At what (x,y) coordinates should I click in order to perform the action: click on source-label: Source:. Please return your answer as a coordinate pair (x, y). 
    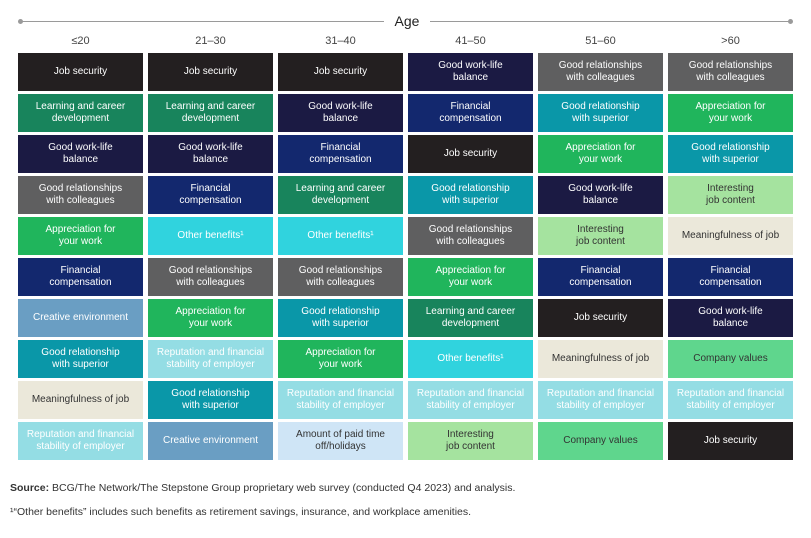
    Looking at the image, I should click on (30, 488).